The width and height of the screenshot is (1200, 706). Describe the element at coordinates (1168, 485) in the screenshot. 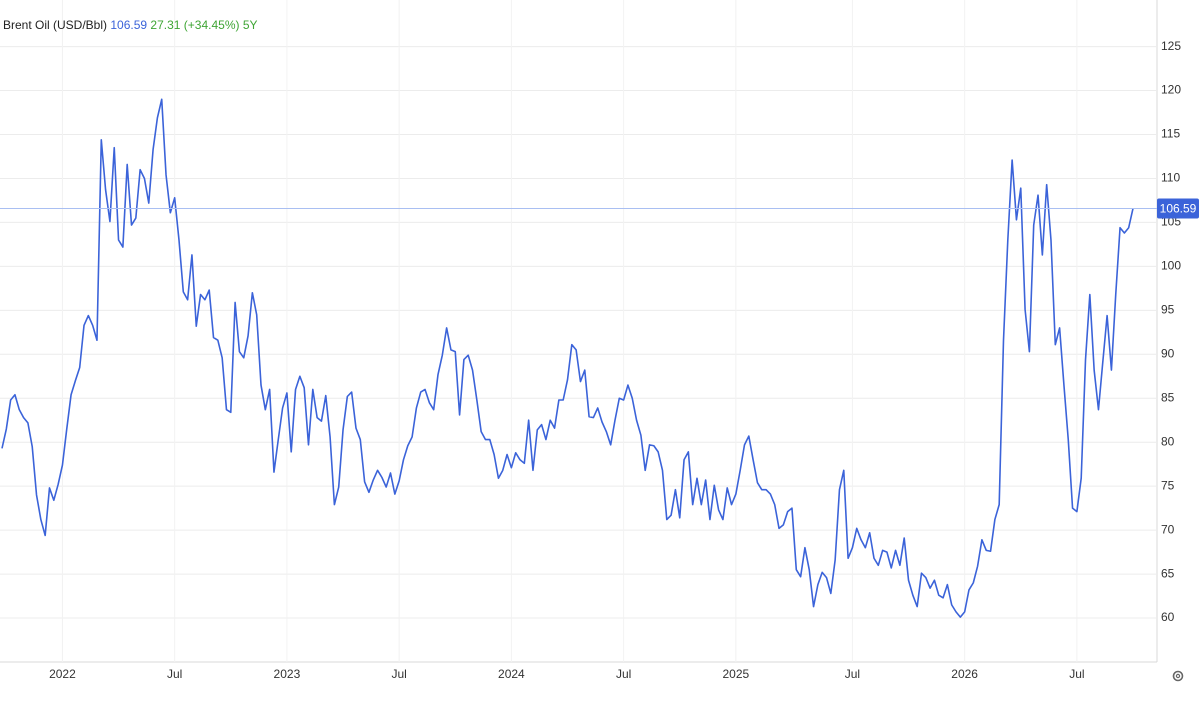

I see `y-tick-label: 75` at that location.